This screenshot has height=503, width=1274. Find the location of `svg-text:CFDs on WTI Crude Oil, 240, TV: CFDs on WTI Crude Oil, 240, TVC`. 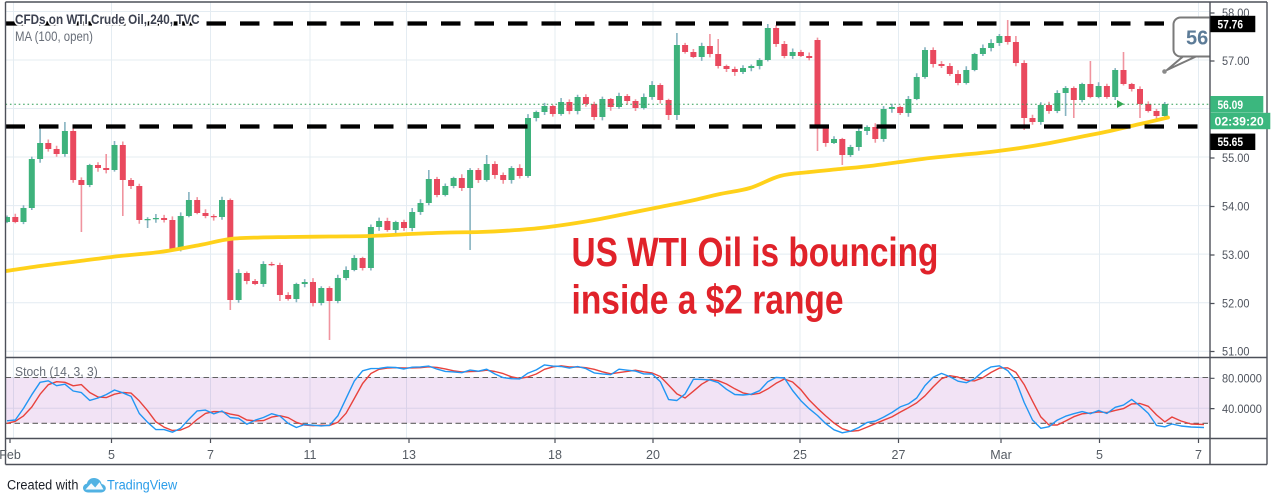

svg-text:CFDs on WTI Crude Oil, 240, TV: CFDs on WTI Crude Oil, 240, TVC is located at coordinates (107, 19).